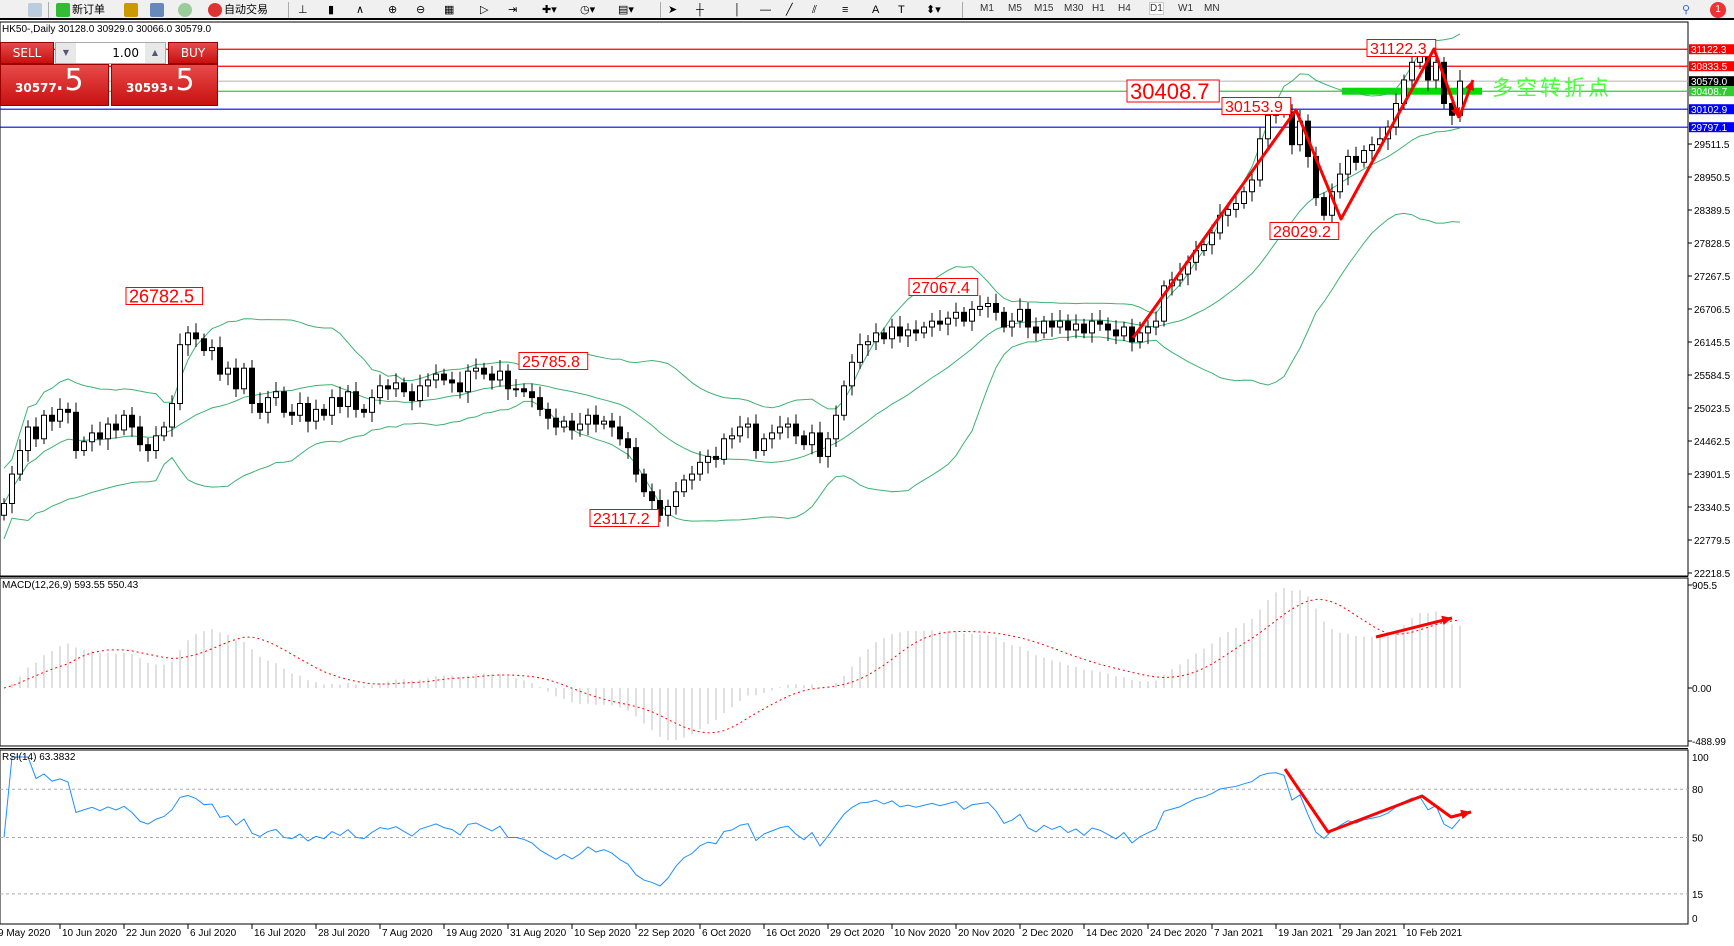 The image size is (1734, 946). What do you see at coordinates (155, 53) in the screenshot?
I see `increase-lots-icon: ▲` at bounding box center [155, 53].